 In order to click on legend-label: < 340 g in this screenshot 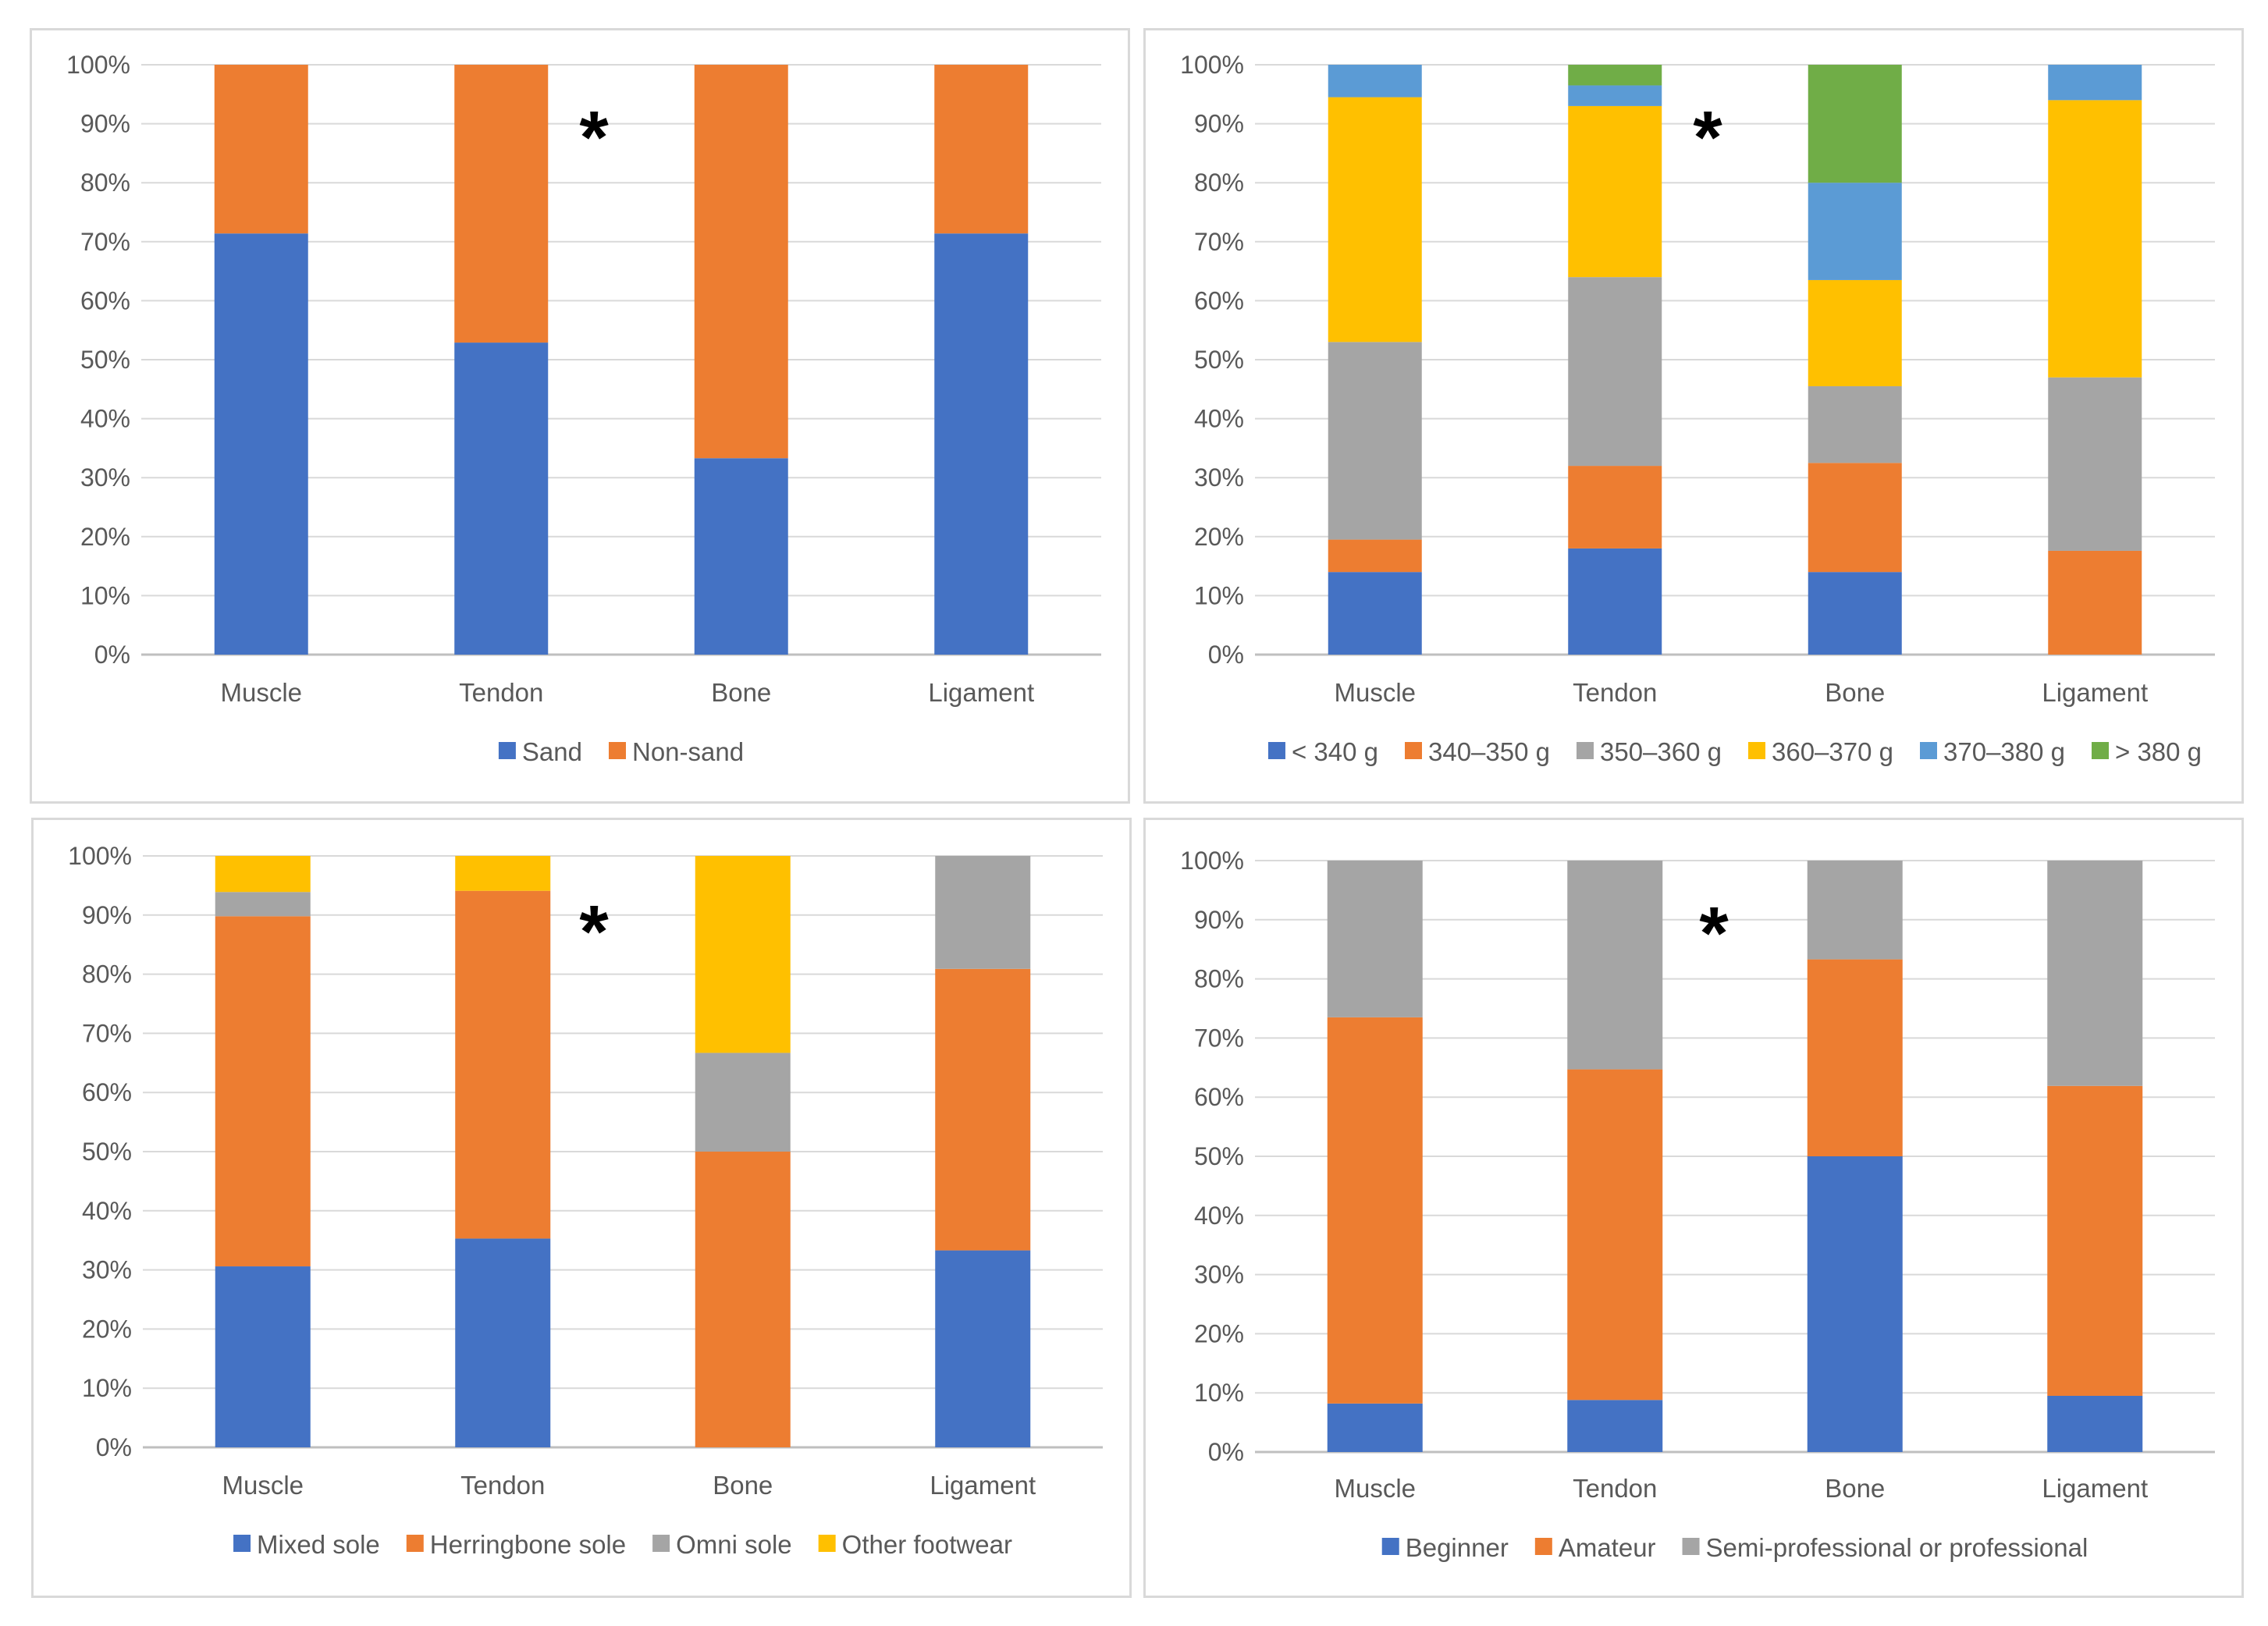, I will do `click(1335, 751)`.